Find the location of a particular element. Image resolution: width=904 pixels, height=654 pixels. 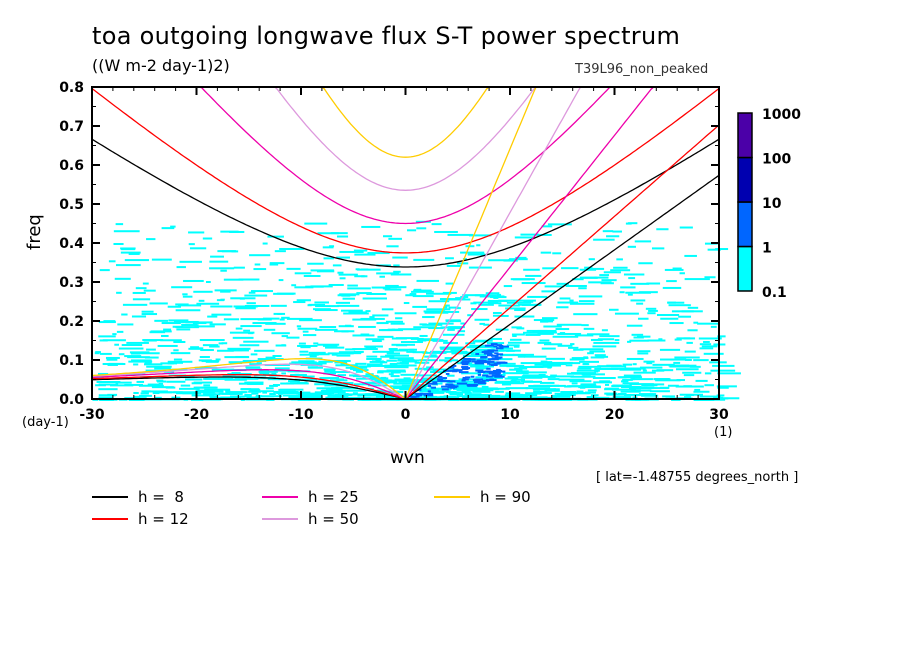

legend-swatch is located at coordinates (110, 497).